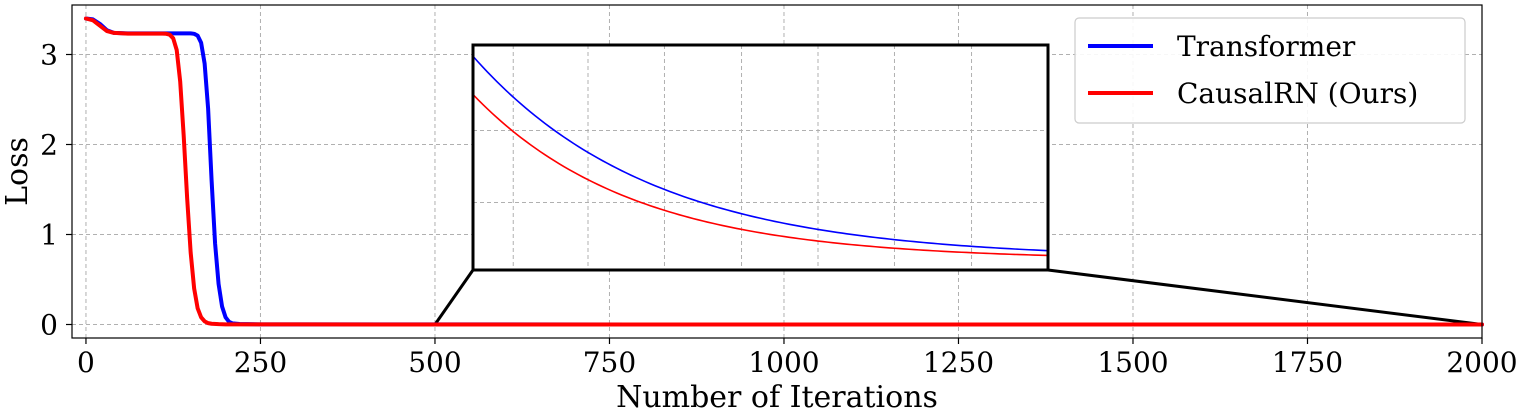  I want to click on x-axis-label: Number of Iterations, so click(777, 397).